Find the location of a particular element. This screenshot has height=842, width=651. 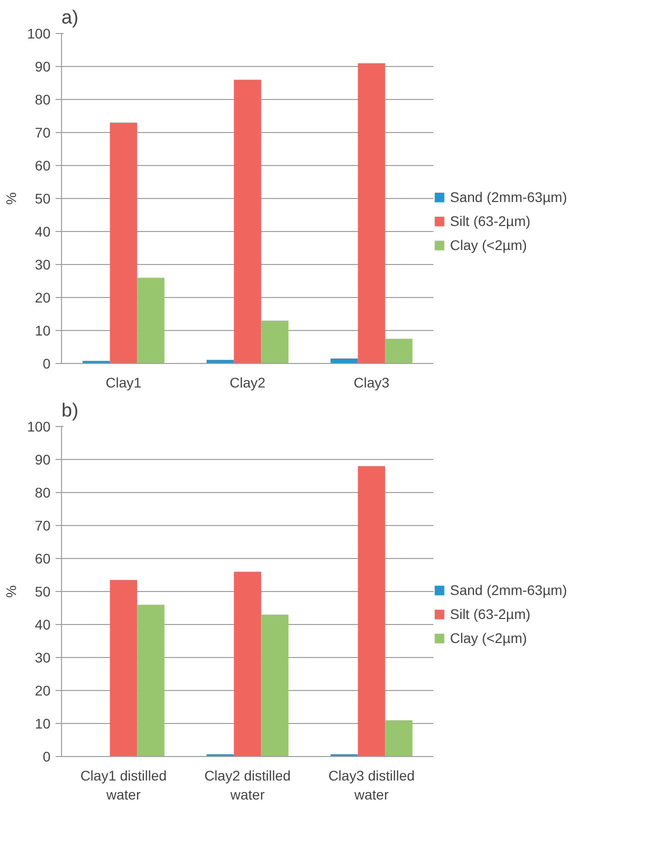

x-tick-label: Clay1 distilled water is located at coordinates (123, 785).